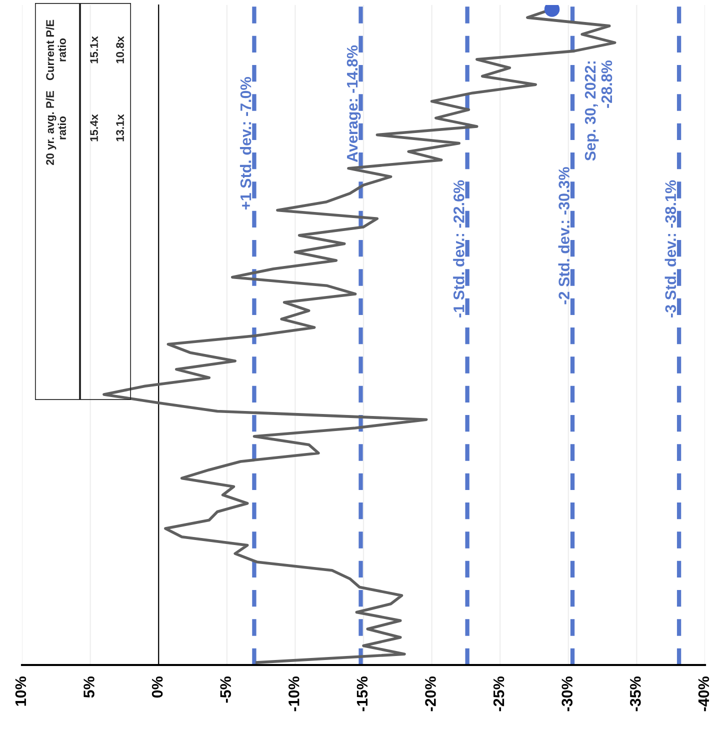 This screenshot has height=745, width=712. What do you see at coordinates (430, 694) in the screenshot?
I see `x-tick-label: -20%` at bounding box center [430, 694].